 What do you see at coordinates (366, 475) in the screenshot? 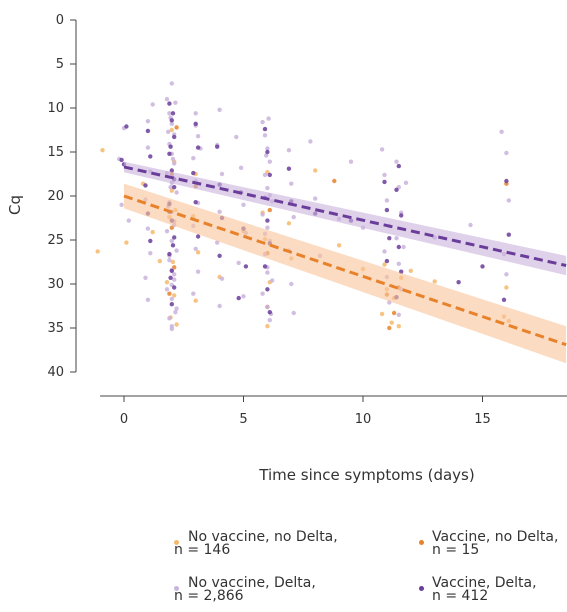
I see `x-axis-label: Time since symptoms (days)` at bounding box center [366, 475].